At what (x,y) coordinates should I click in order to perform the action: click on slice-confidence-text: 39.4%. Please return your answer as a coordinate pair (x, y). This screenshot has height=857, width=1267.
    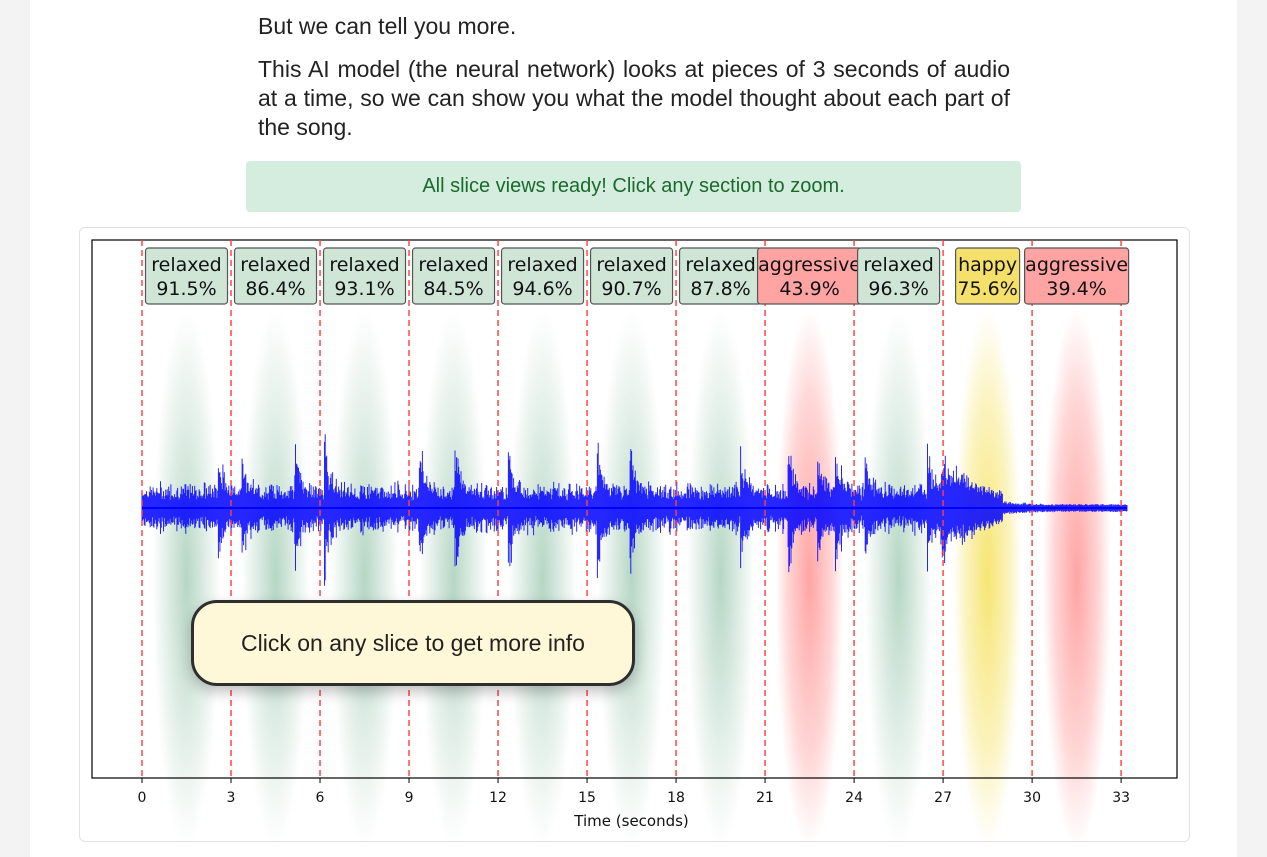
    Looking at the image, I should click on (1076, 289).